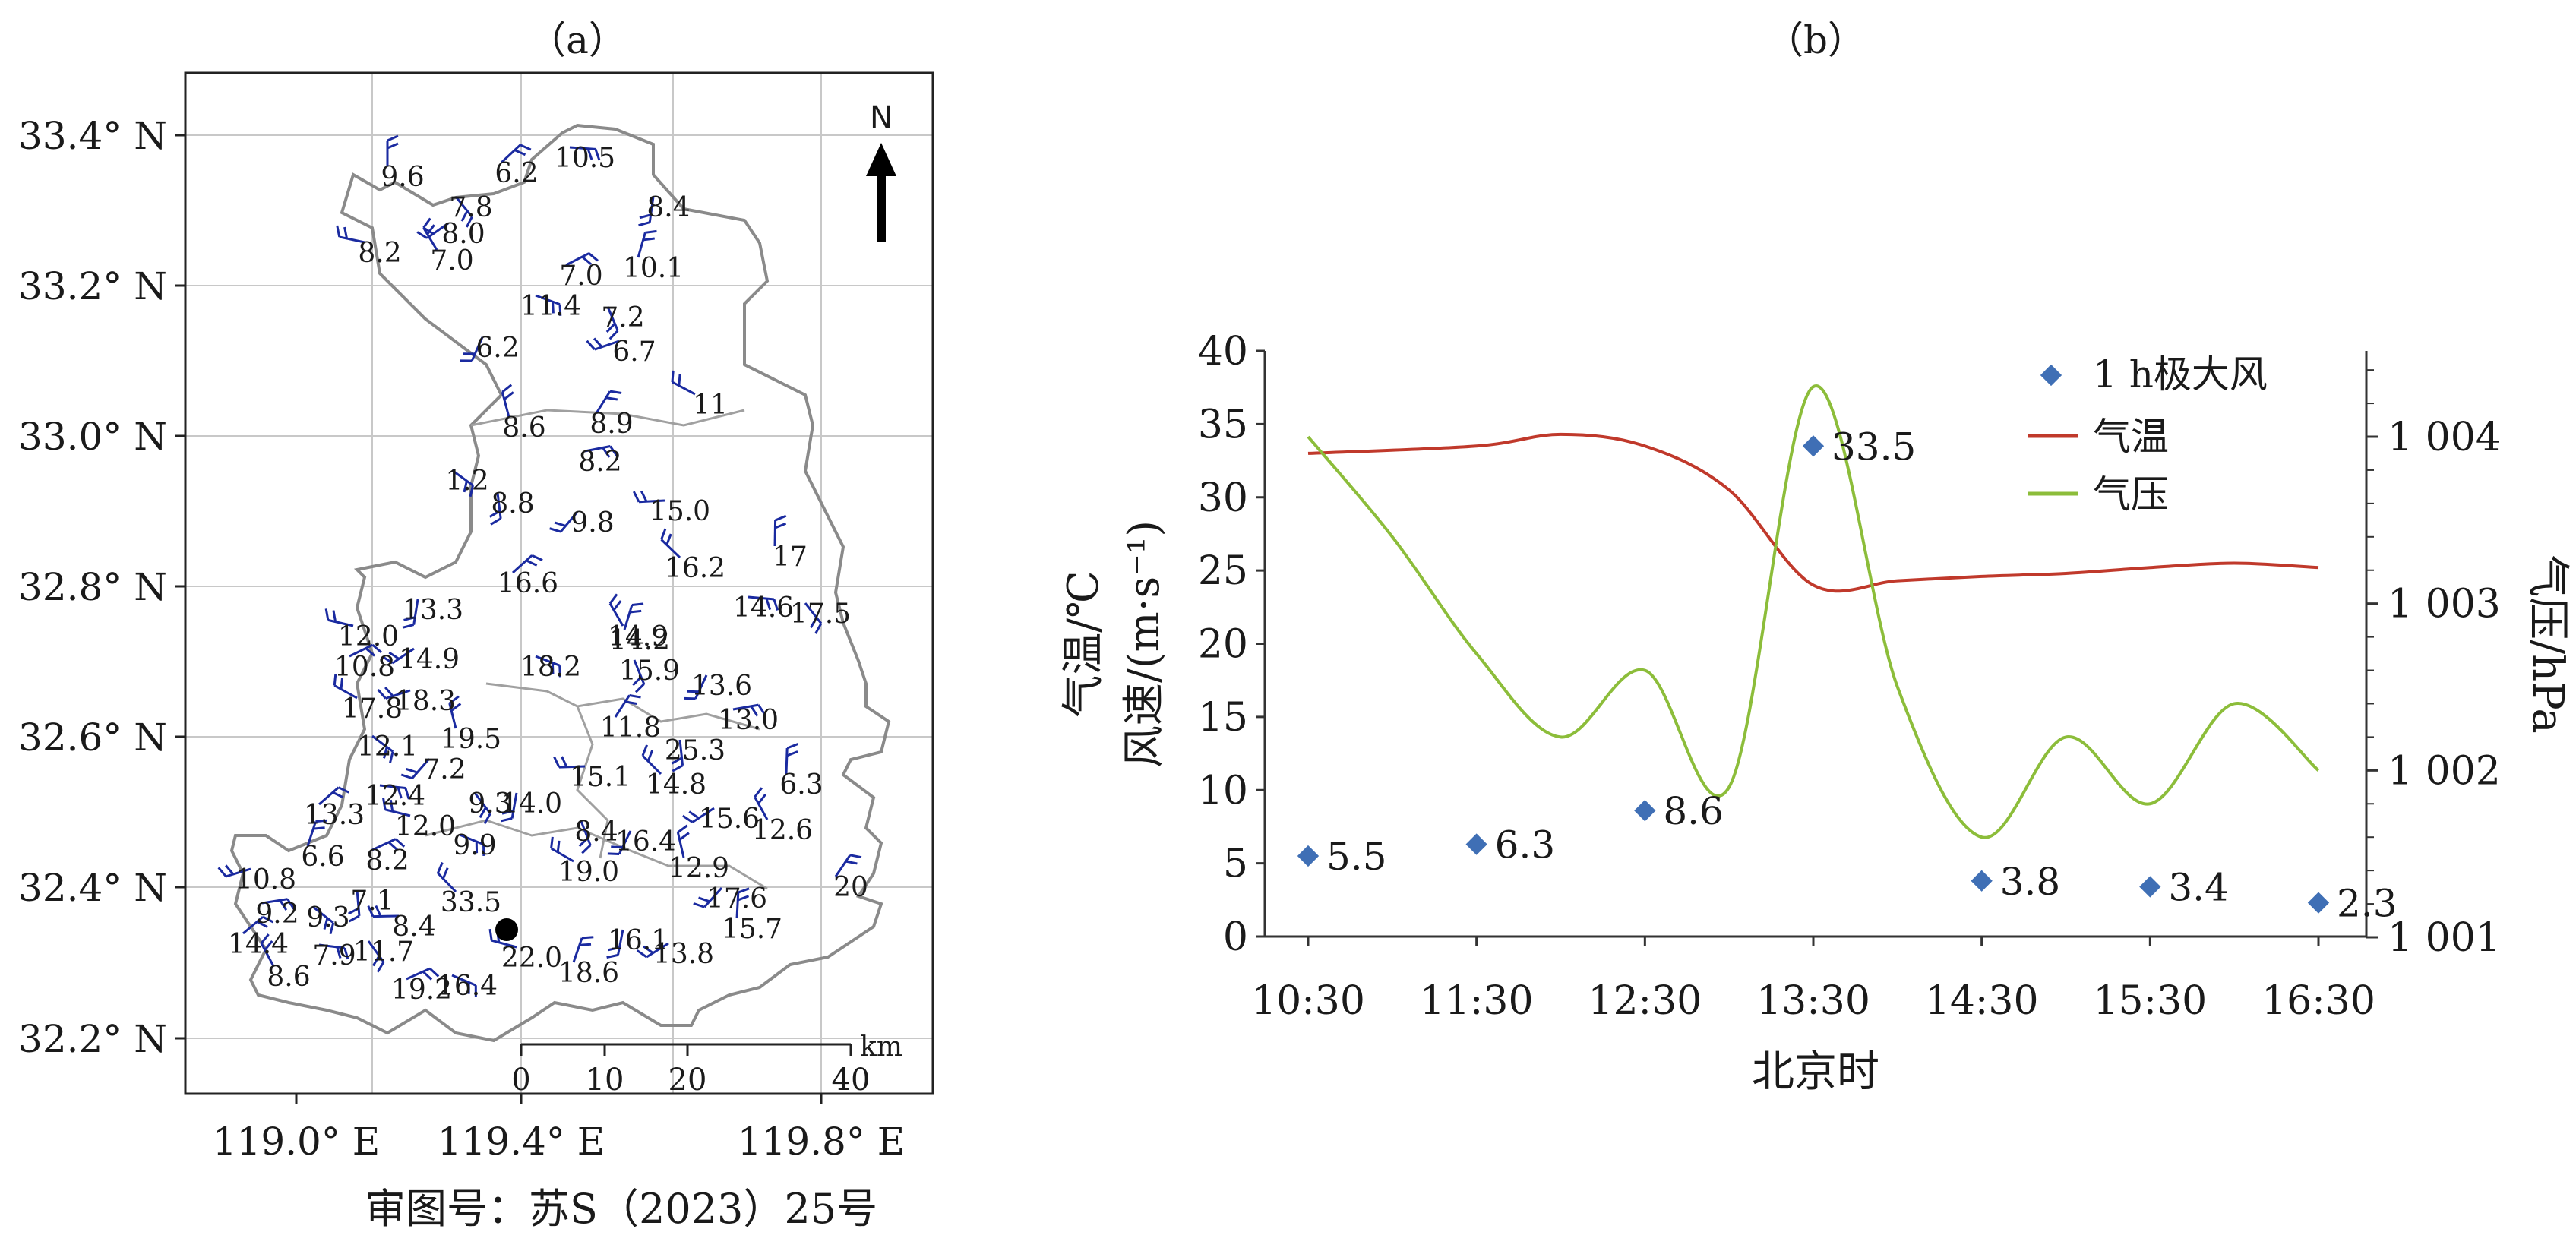 The height and width of the screenshot is (1254, 2576). Describe the element at coordinates (698, 868) in the screenshot. I see `station-wind-value: 12.9` at that location.